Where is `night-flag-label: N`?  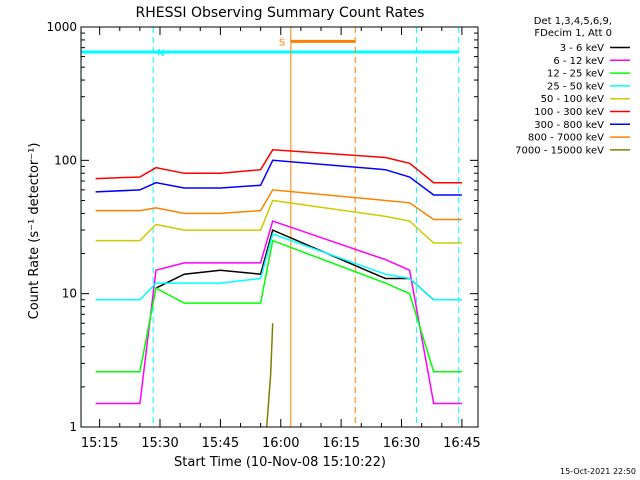
night-flag-label: N is located at coordinates (160, 53).